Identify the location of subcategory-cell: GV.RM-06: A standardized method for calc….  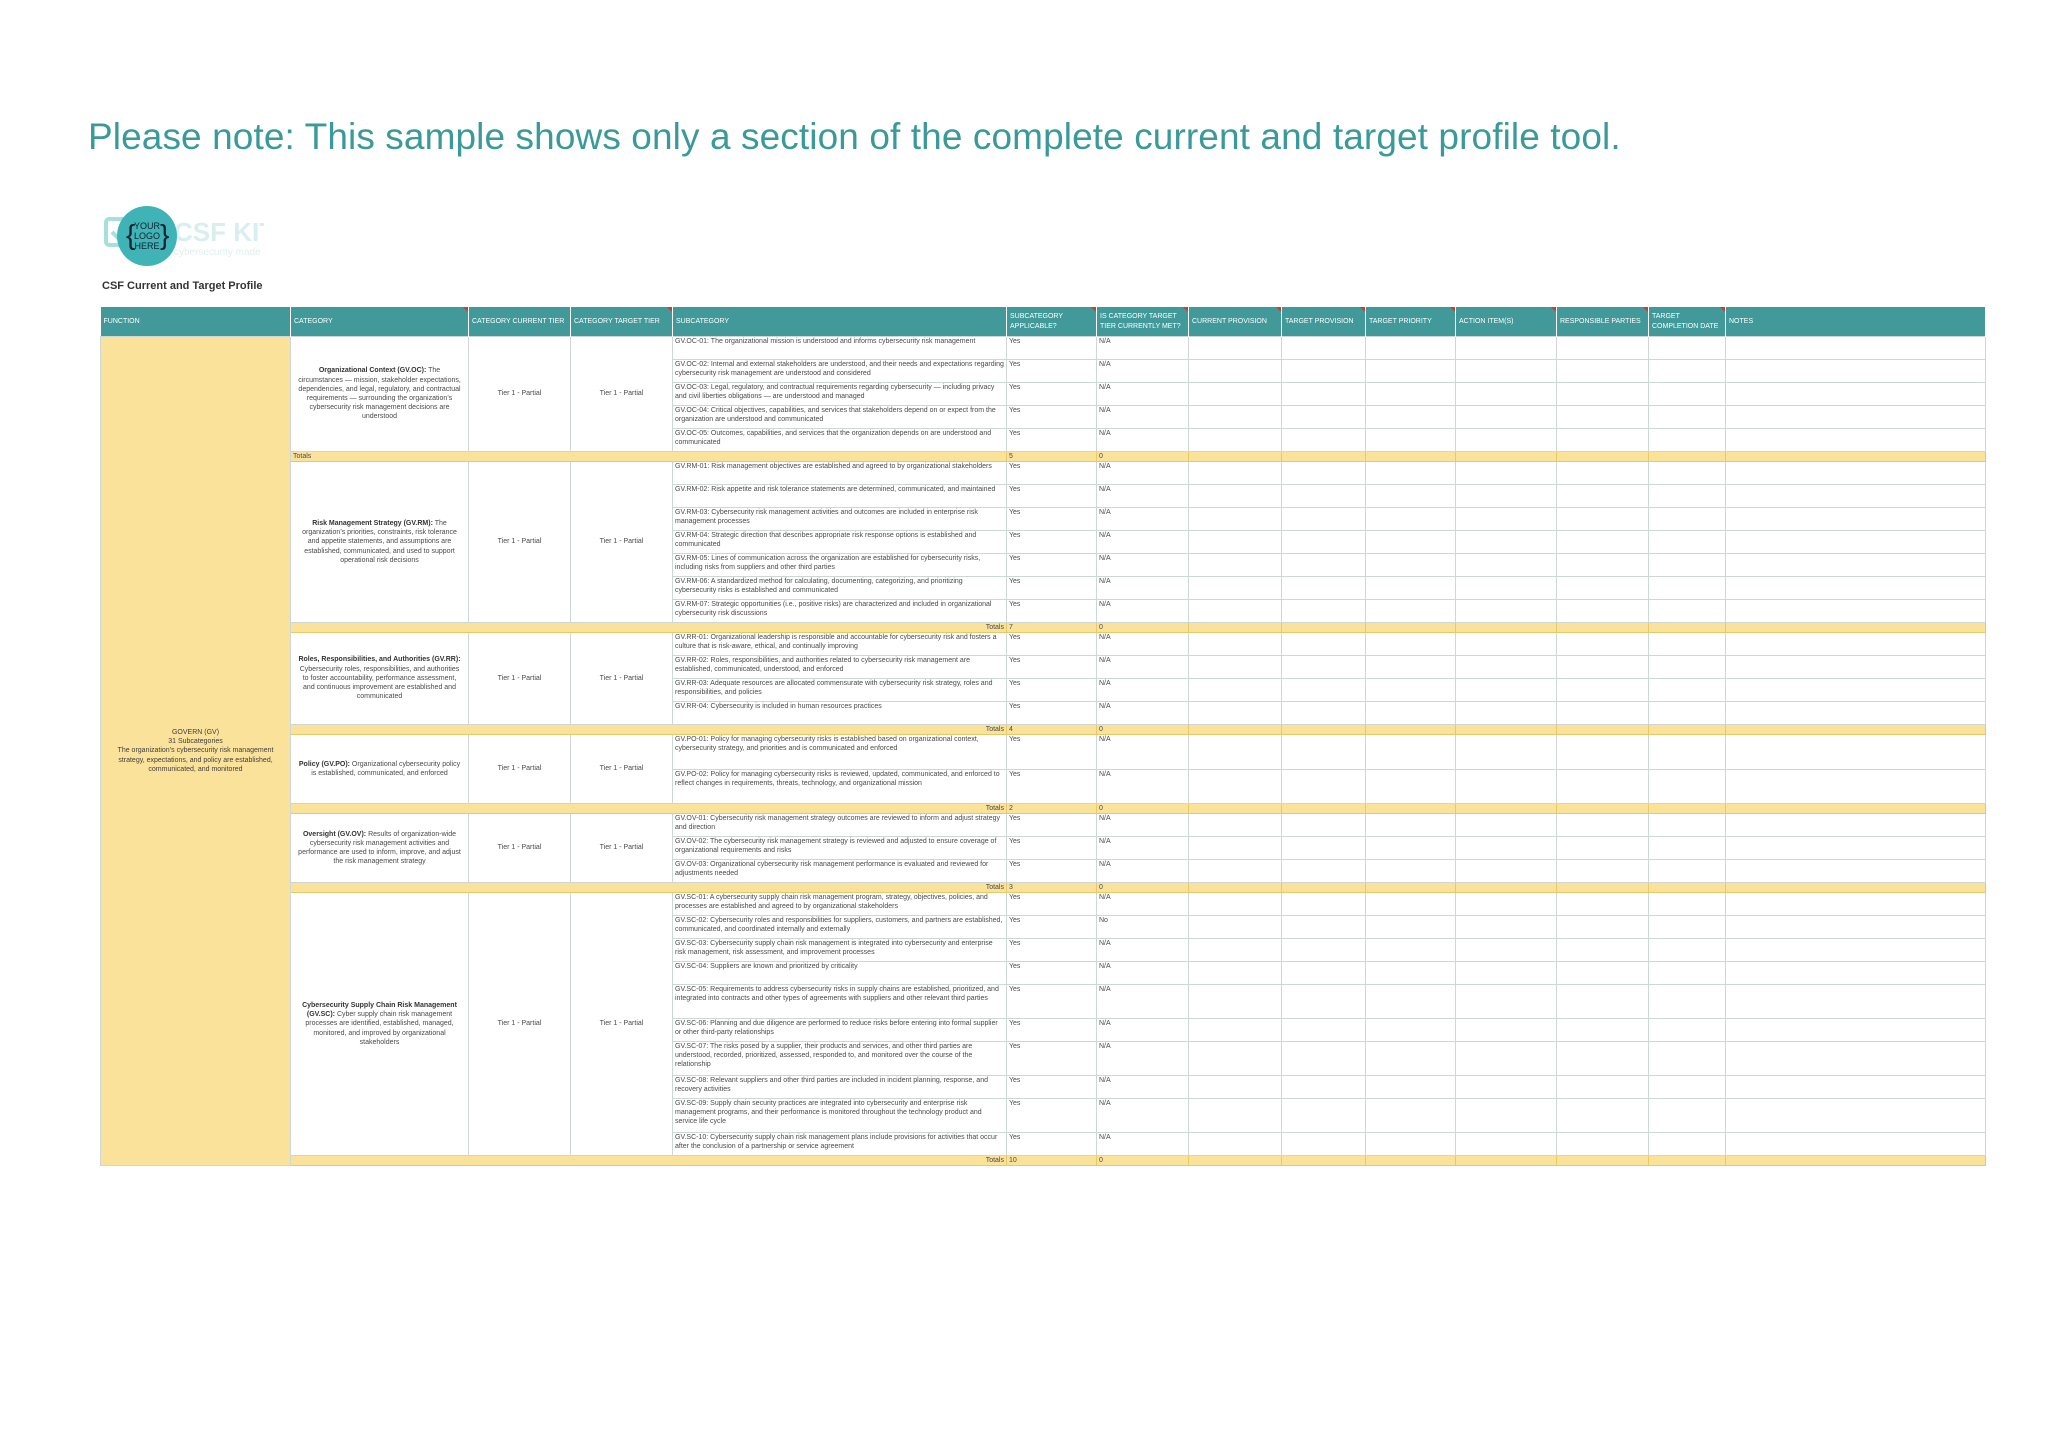
(839, 588).